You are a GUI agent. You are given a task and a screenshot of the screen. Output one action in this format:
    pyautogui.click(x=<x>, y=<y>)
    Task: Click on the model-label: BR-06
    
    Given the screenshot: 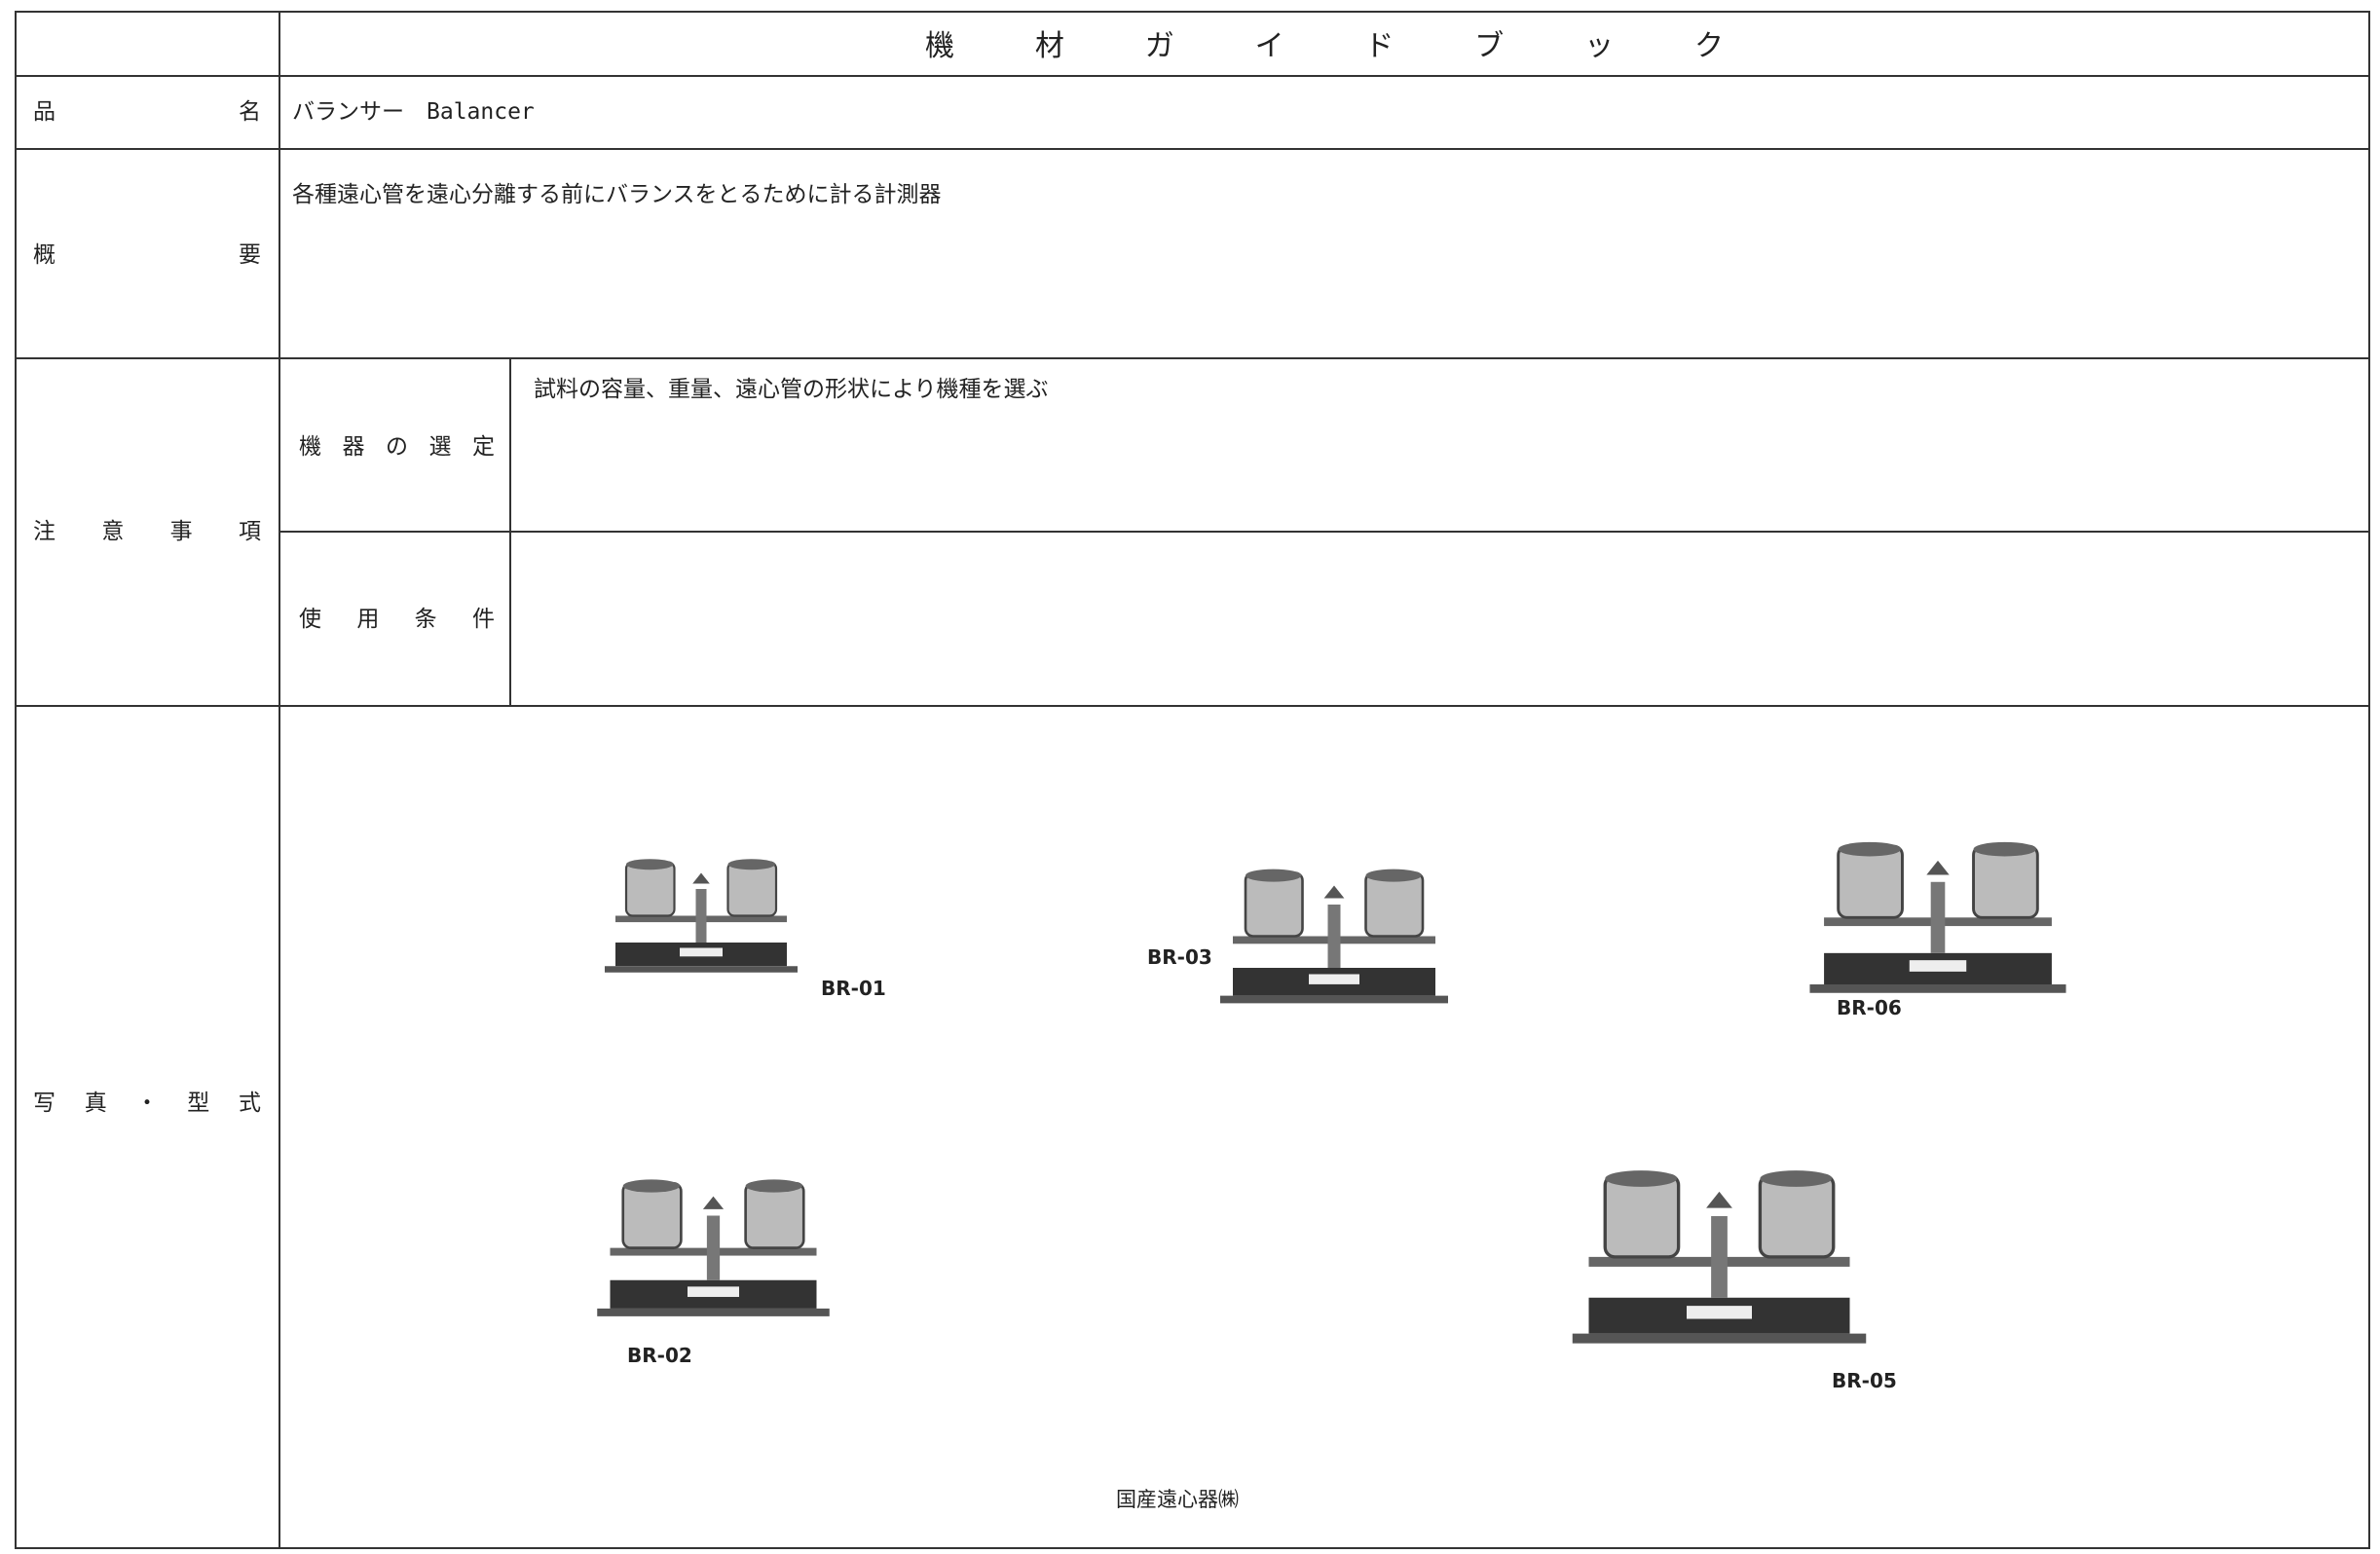 What is the action you would take?
    pyautogui.click(x=1869, y=1007)
    